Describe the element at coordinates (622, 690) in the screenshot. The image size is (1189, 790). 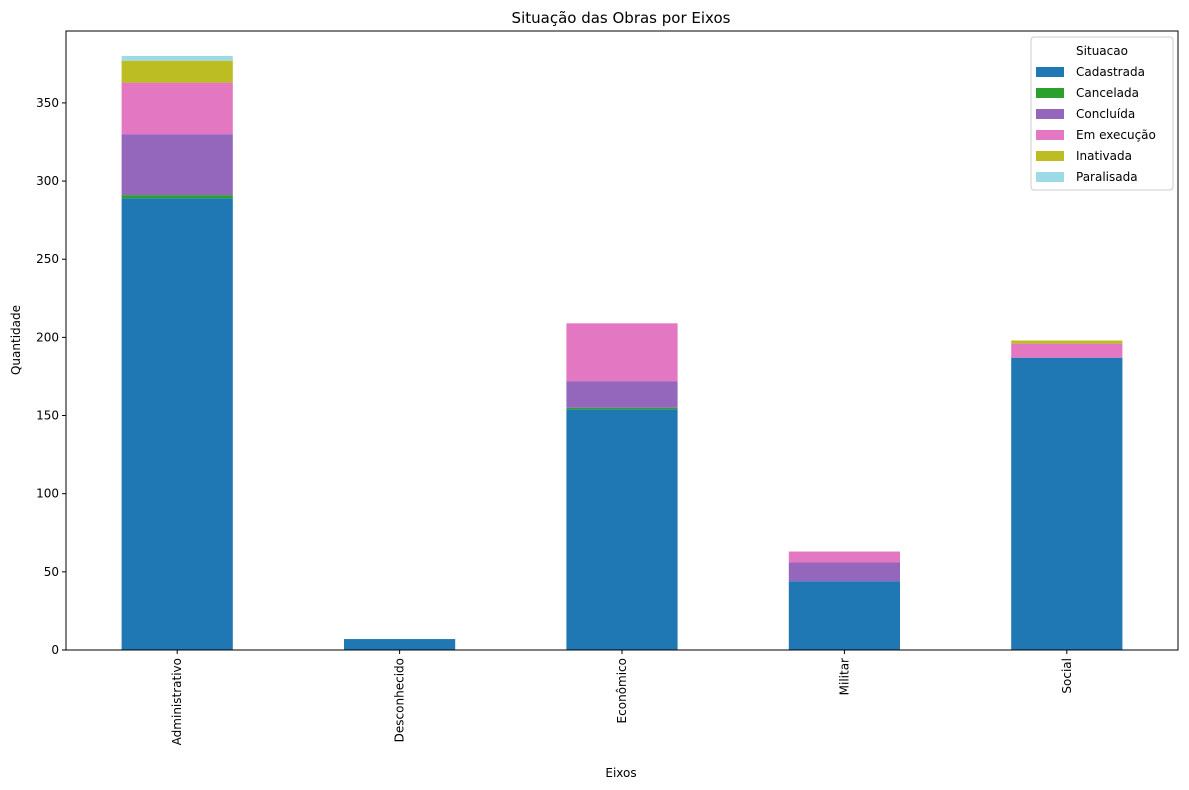
I see `x-tick-label: Econômico` at that location.